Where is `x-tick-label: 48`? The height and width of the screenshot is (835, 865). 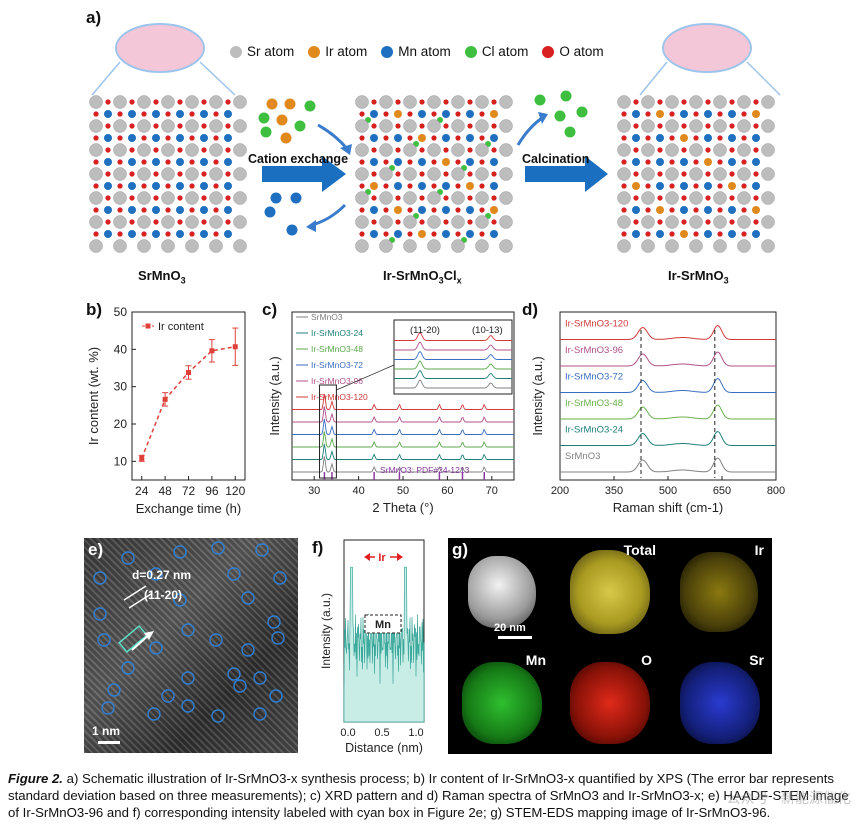
x-tick-label: 48 is located at coordinates (165, 491).